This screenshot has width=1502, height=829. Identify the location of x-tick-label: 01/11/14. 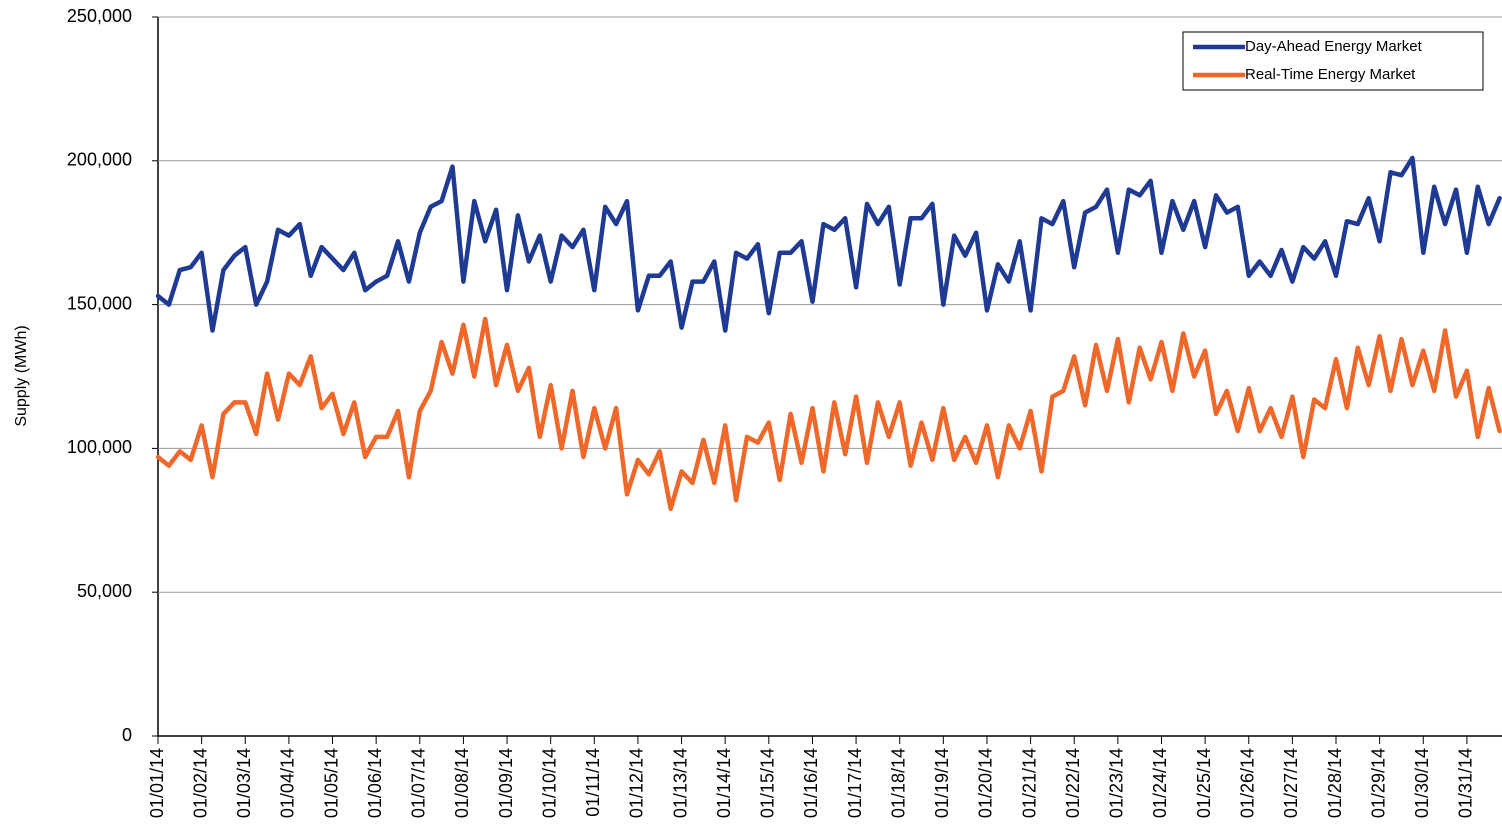
(593, 782).